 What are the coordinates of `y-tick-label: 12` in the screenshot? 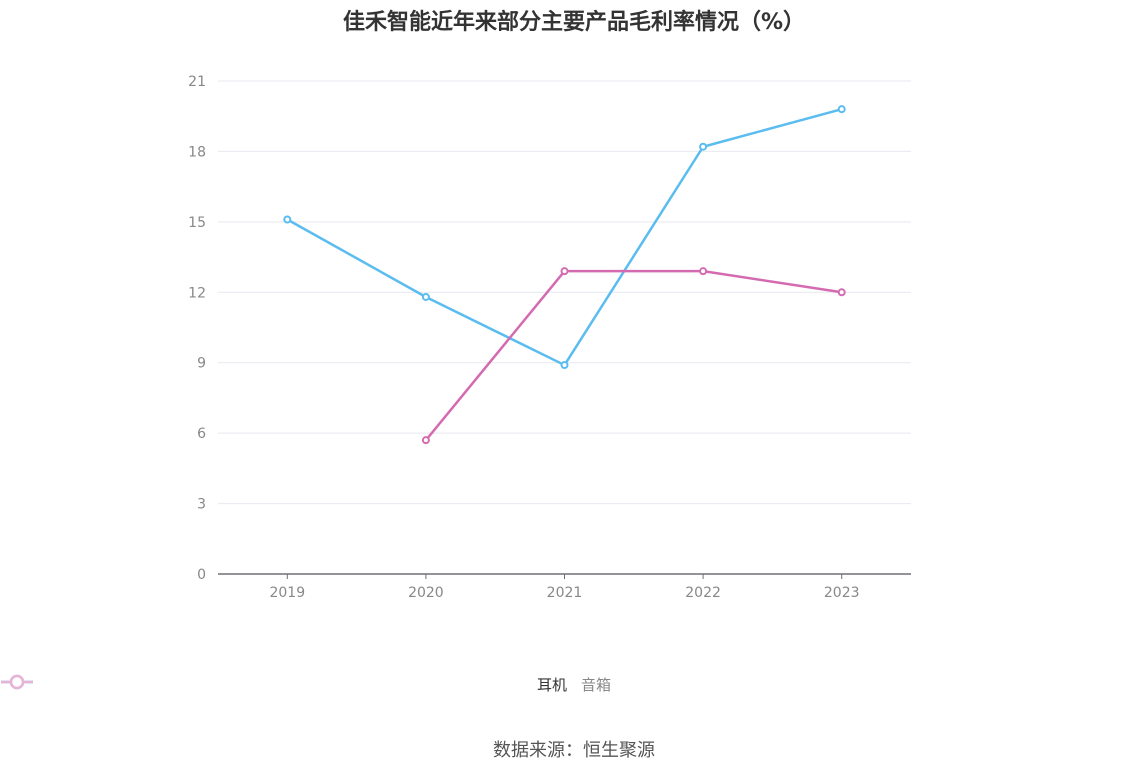 It's located at (197, 293).